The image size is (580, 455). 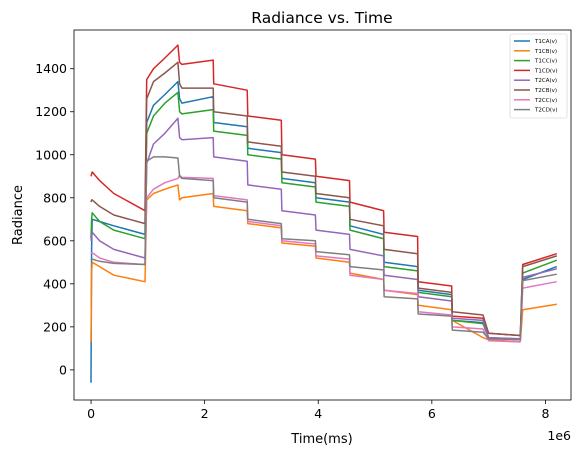 What do you see at coordinates (55, 197) in the screenshot?
I see `y-tick-label: 800` at bounding box center [55, 197].